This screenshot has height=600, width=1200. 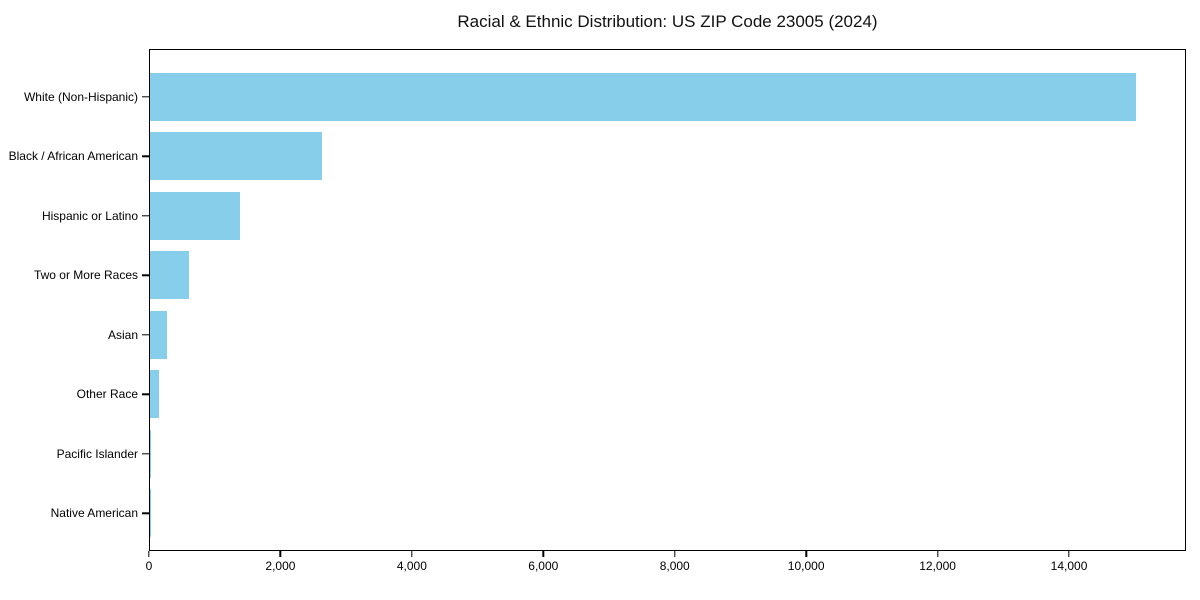 What do you see at coordinates (280, 566) in the screenshot?
I see `x-tick-label: 2,000` at bounding box center [280, 566].